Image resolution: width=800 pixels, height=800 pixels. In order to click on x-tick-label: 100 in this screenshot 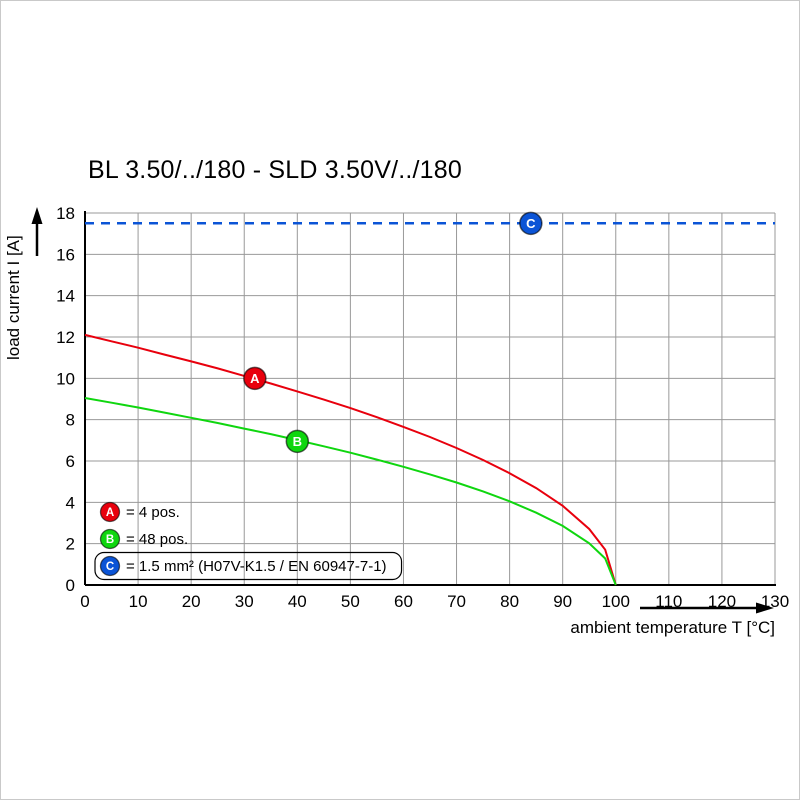, I will do `click(616, 601)`.